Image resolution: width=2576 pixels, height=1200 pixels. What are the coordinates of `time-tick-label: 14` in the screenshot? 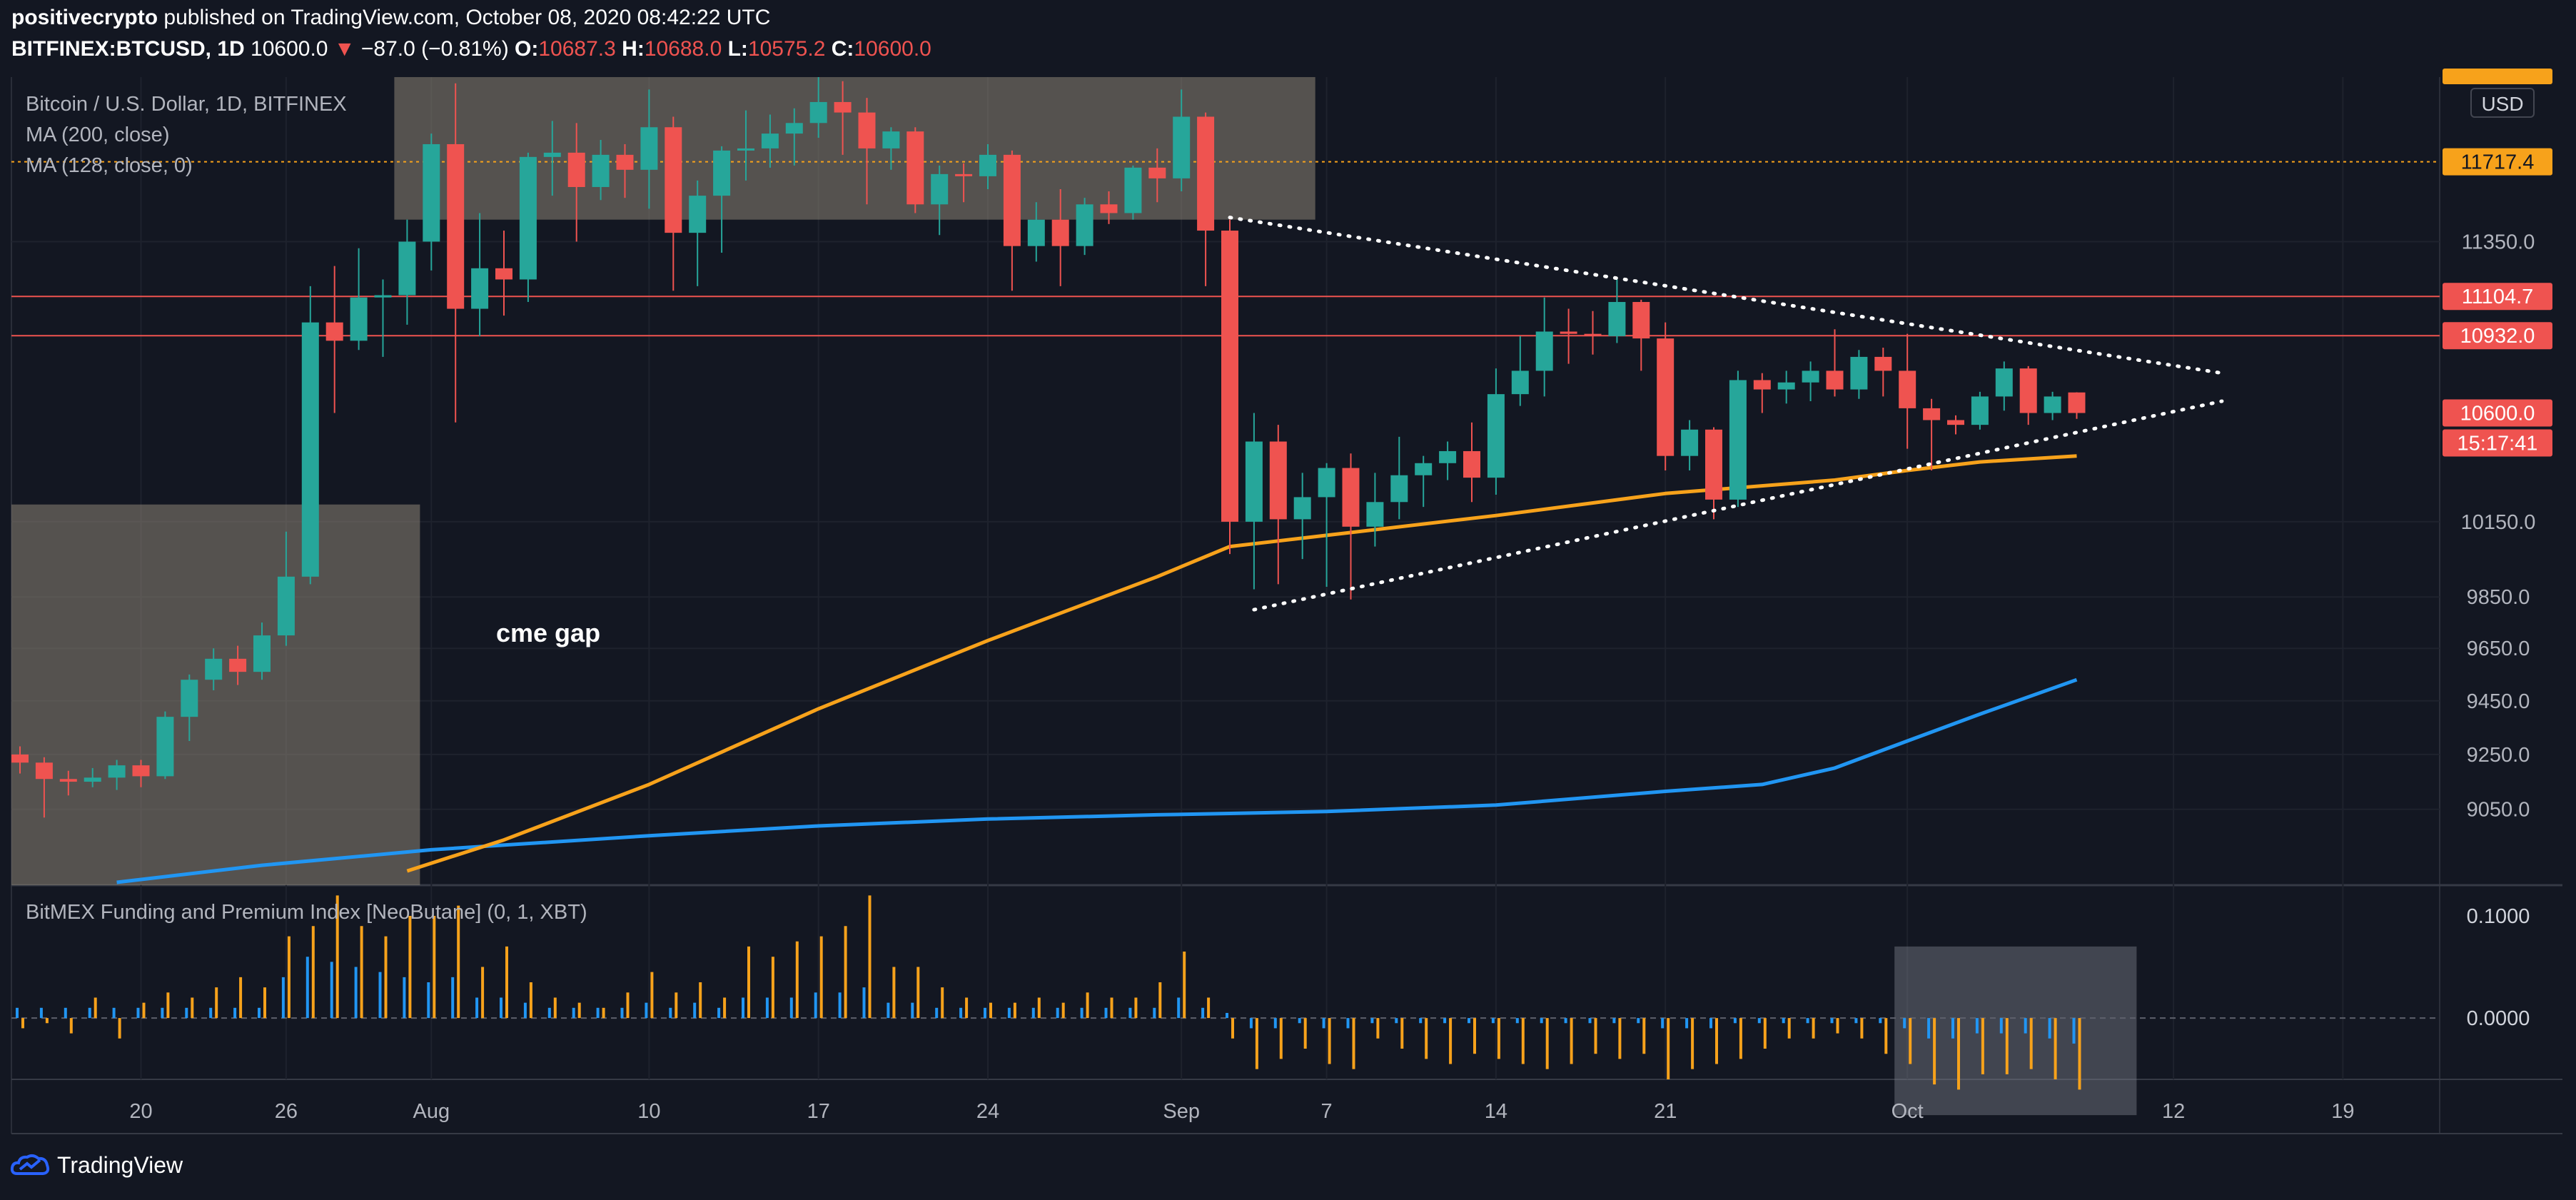 It's located at (1496, 1112).